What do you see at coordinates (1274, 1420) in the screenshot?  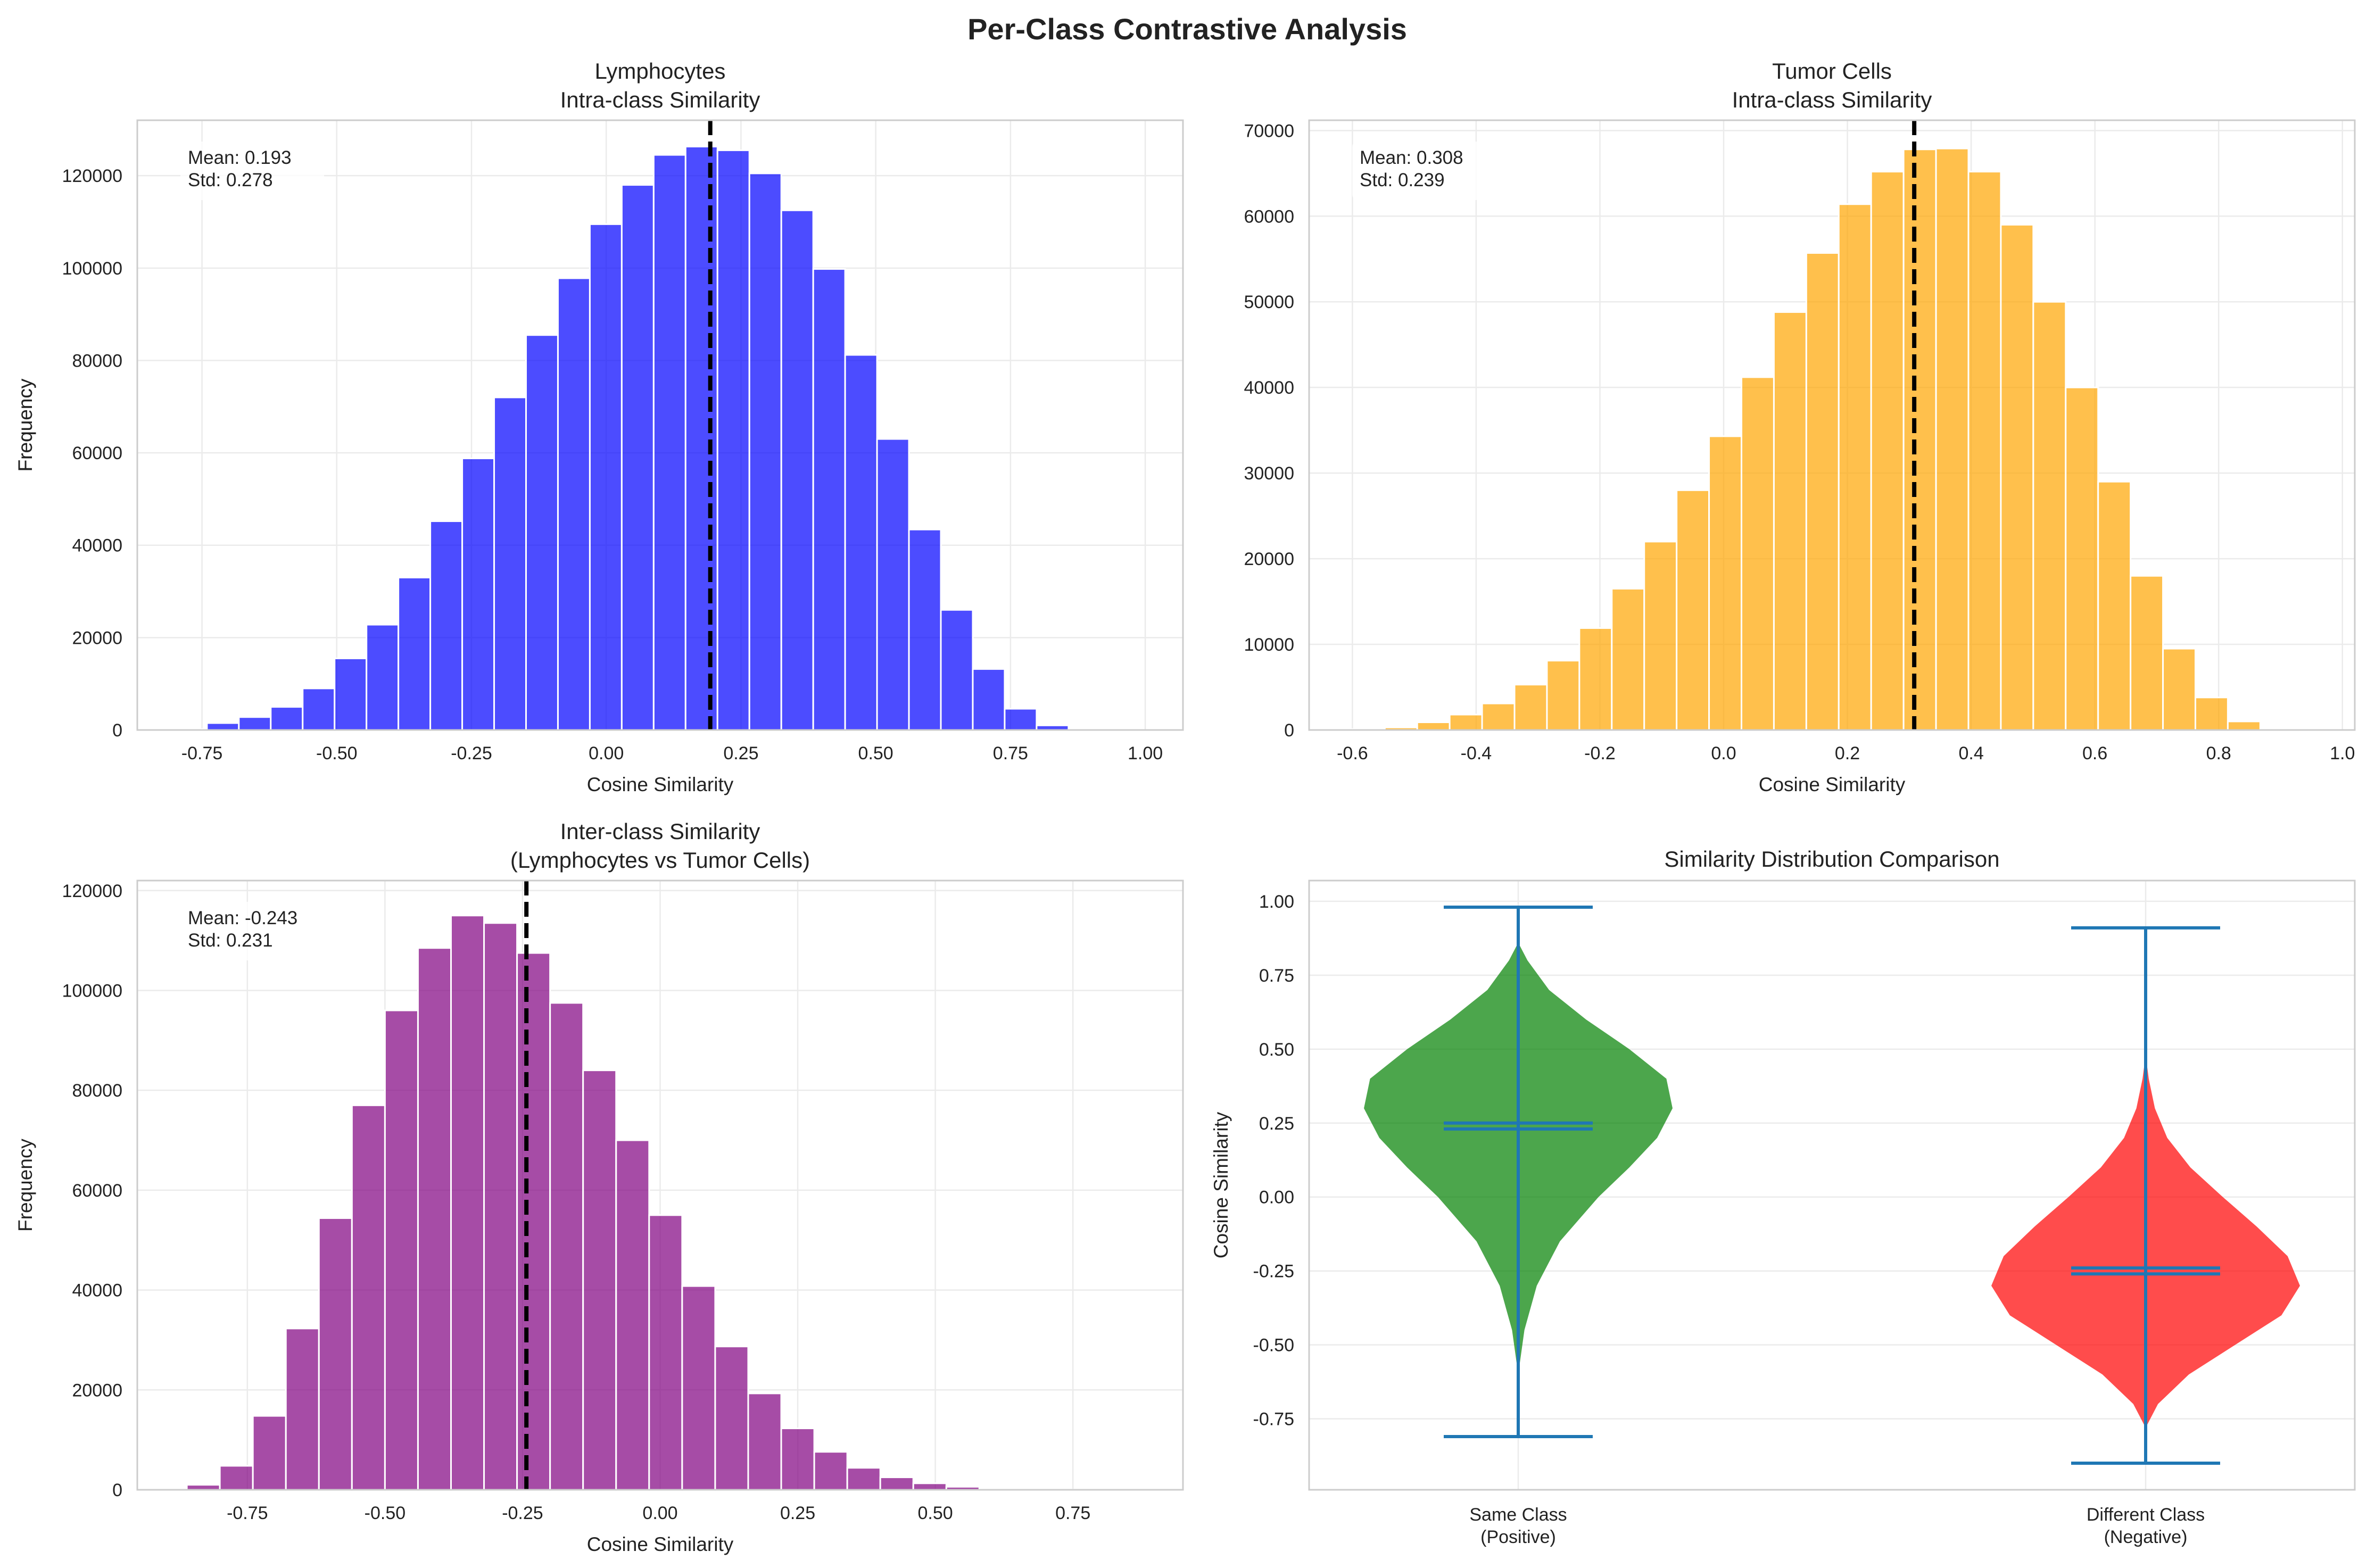 I see `y-tick-label: -0.75` at bounding box center [1274, 1420].